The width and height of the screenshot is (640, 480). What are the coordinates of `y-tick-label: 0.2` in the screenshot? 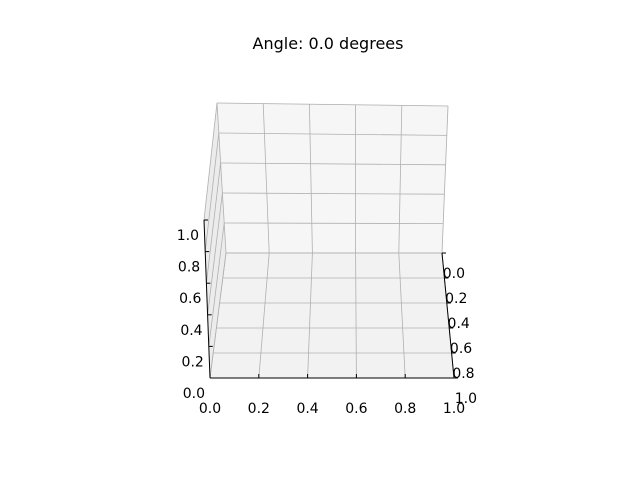 It's located at (456, 299).